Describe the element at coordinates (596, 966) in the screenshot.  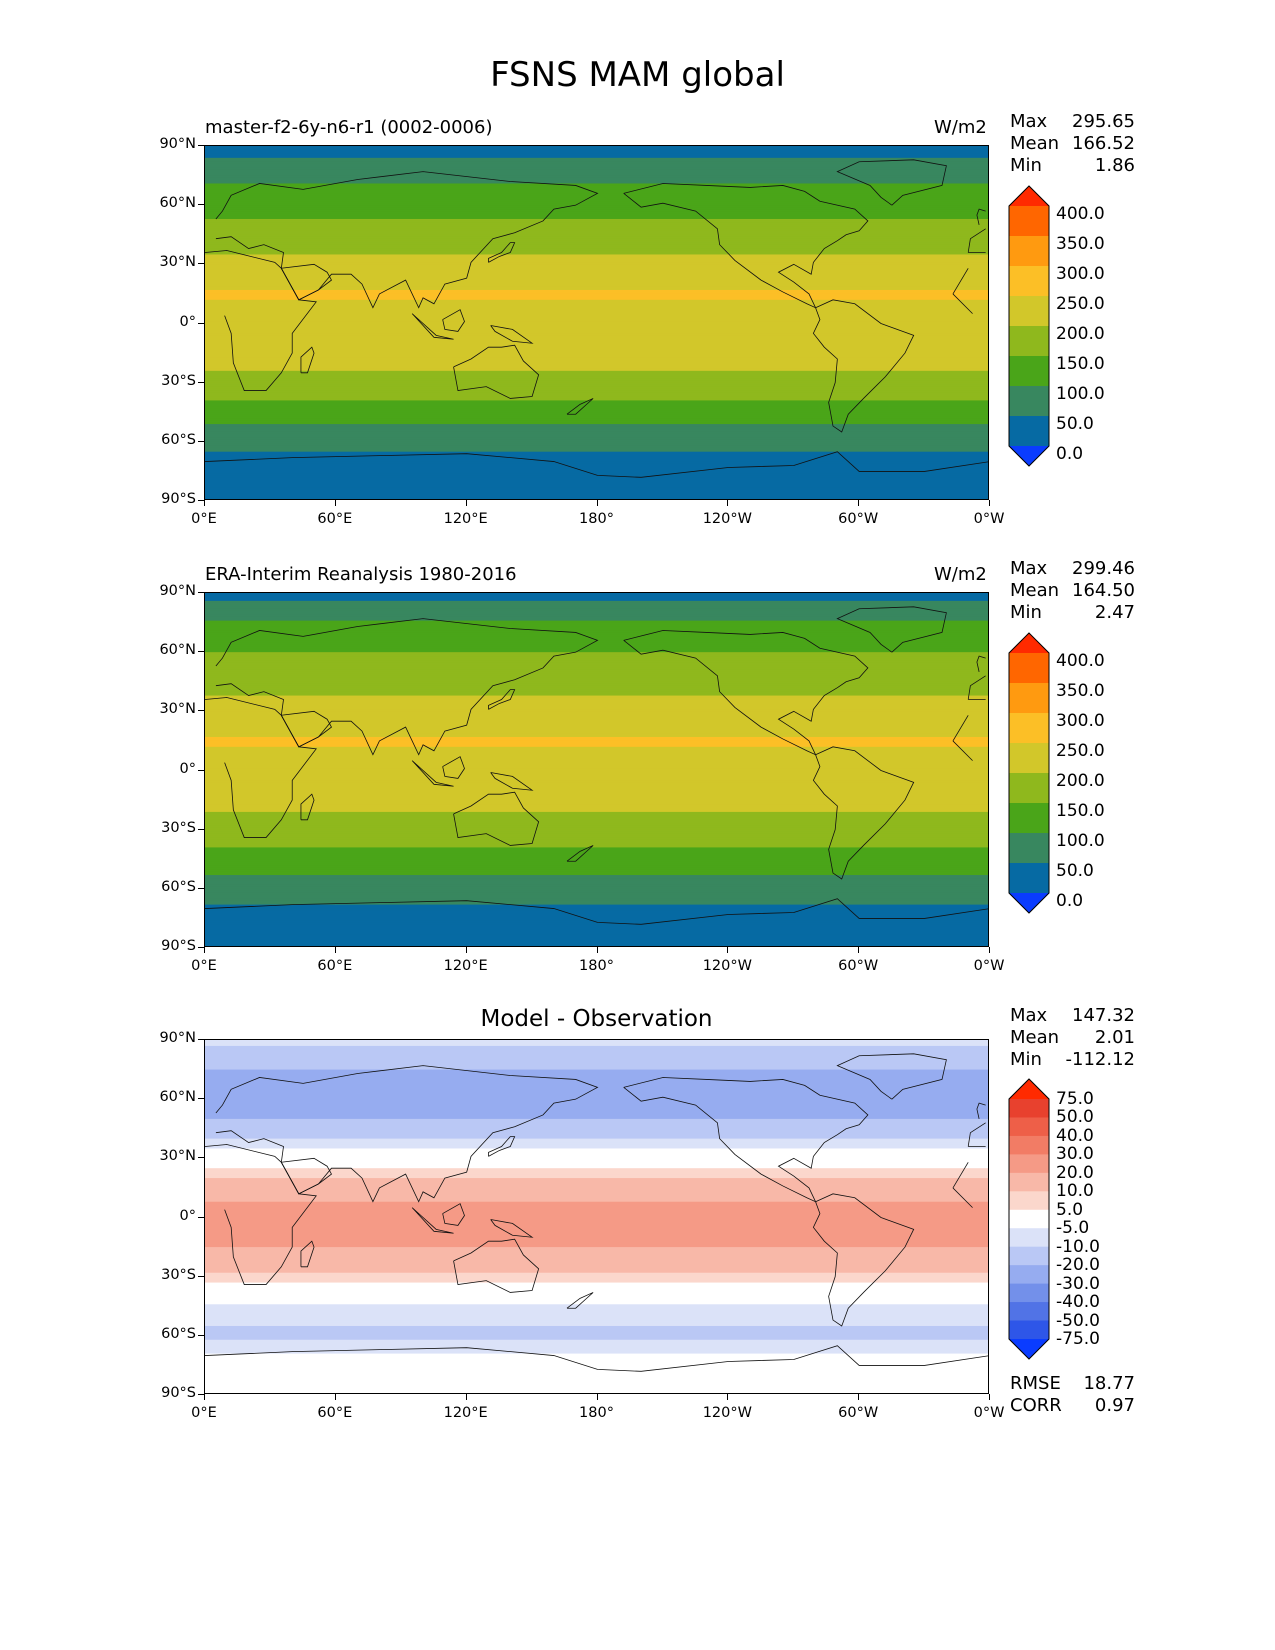
I see `lon-tick-label: 180°` at that location.